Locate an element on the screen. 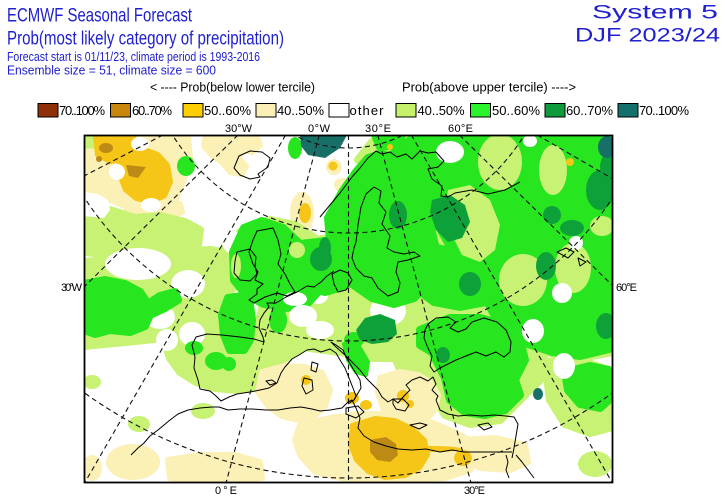 The height and width of the screenshot is (497, 725). svg-text:< ---- Prob(below lower tercil: < ---- Prob(below lower tercile) is located at coordinates (232, 87).